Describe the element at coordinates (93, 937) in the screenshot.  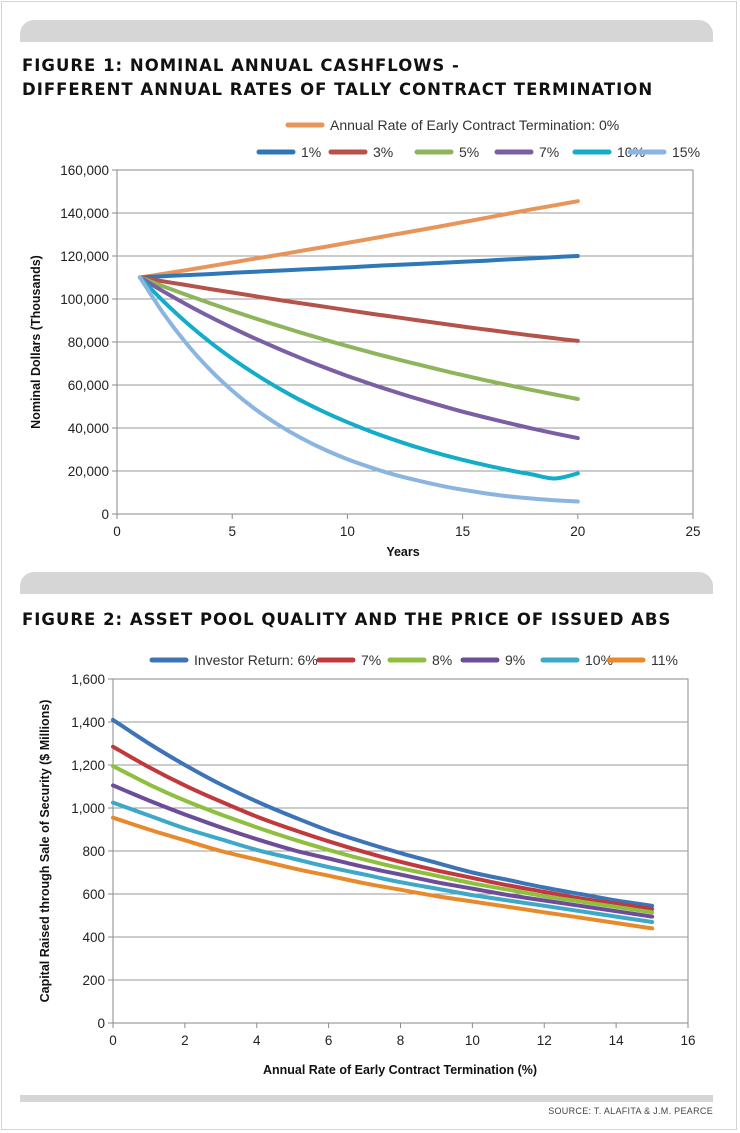
I see `y-tick-label: 400` at that location.